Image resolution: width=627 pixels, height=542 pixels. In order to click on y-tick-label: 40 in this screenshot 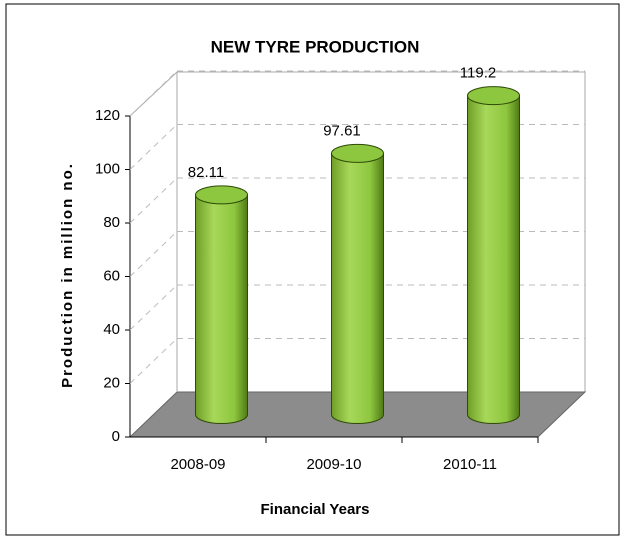, I will do `click(111, 329)`.